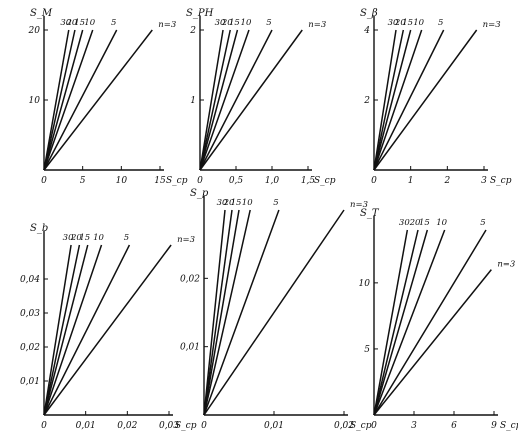 The width and height of the screenshot is (518, 446). I want to click on y-tick-label: 10, so click(35, 101).